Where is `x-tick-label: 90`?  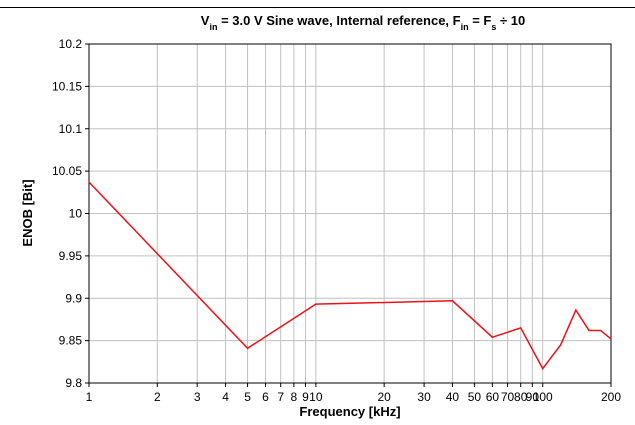
x-tick-label: 90 is located at coordinates (533, 397).